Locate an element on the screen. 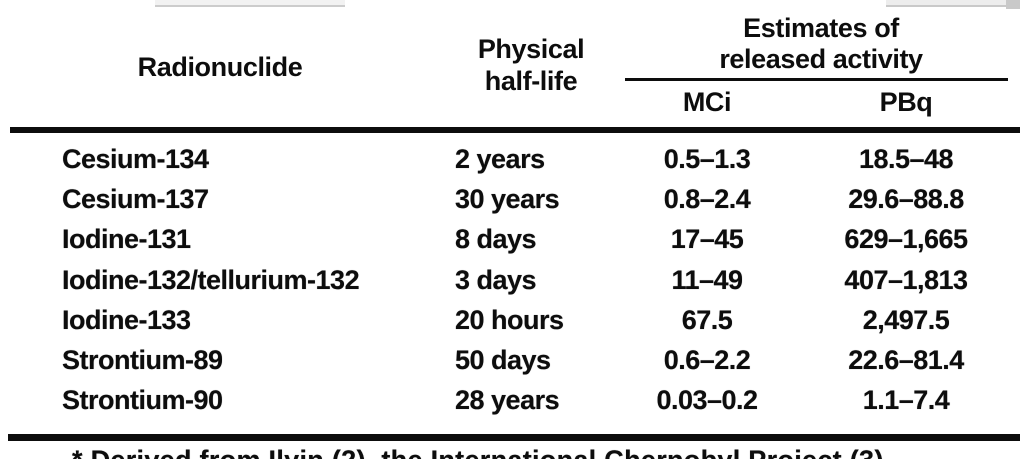 Image resolution: width=1020 pixels, height=459 pixels. cell-radionuclide: Cesium-137 is located at coordinates (135, 198).